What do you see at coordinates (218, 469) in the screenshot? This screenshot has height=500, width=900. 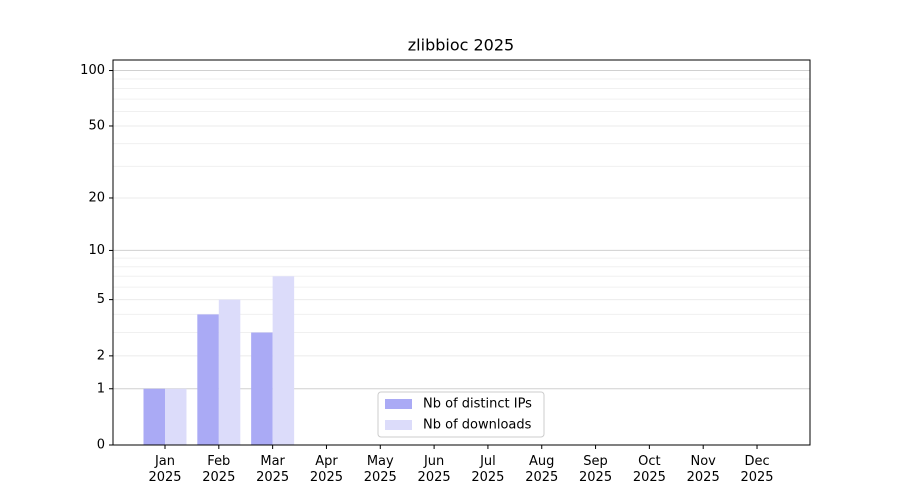 I see `x-tick-label: Feb 2025` at bounding box center [218, 469].